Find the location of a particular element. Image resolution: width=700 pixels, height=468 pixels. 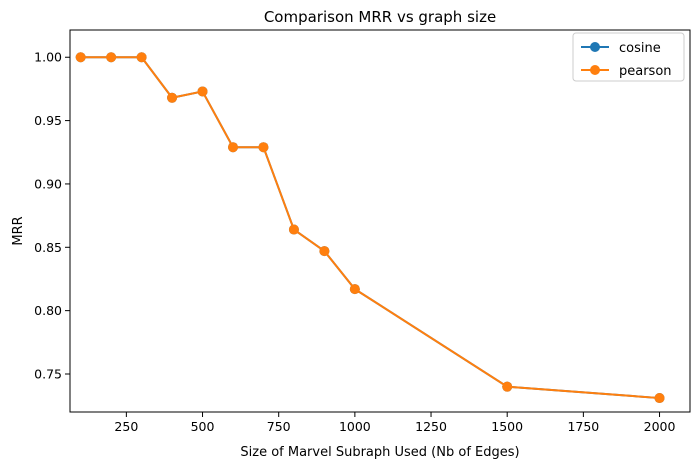

legend-marker-cosine is located at coordinates (595, 47).